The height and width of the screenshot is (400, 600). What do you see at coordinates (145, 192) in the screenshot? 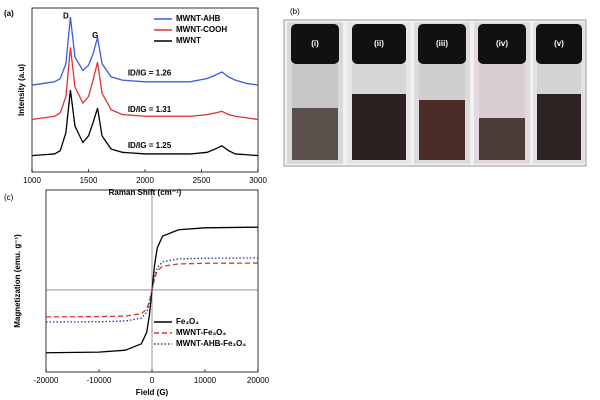
I see `x-axis-label: Raman Shift (cm⁻¹)` at bounding box center [145, 192].